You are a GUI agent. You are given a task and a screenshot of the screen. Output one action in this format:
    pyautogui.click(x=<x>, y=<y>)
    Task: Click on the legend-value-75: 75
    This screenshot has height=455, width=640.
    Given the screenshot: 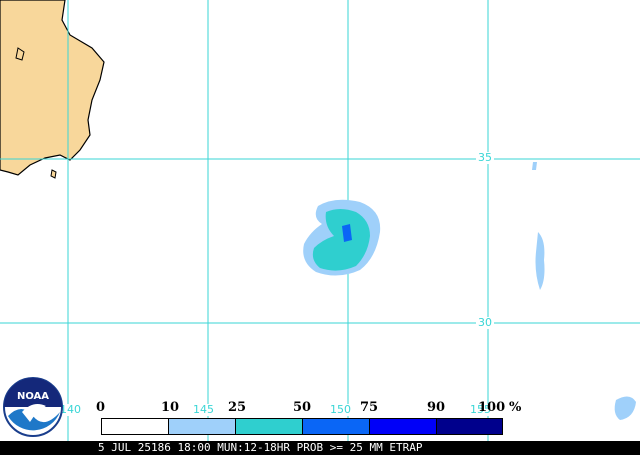 What is the action you would take?
    pyautogui.click(x=369, y=407)
    